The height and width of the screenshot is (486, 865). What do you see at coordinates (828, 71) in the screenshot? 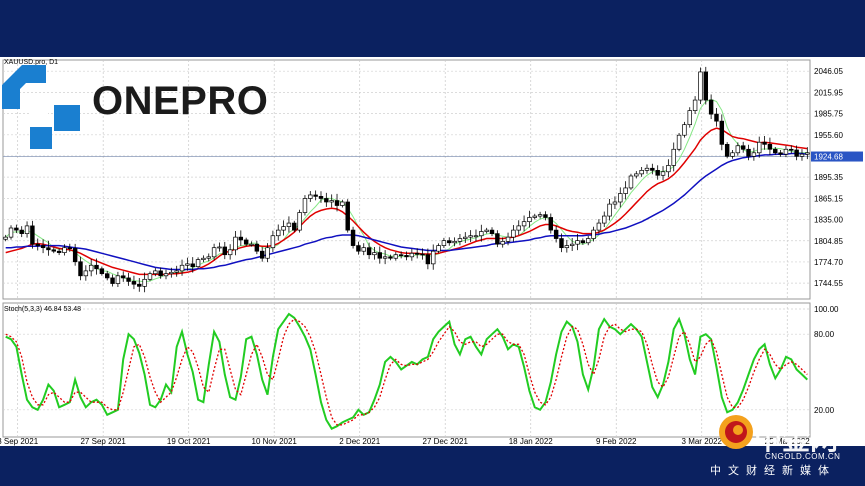
I see `price-y-tick-label: 2046.05` at bounding box center [828, 71].